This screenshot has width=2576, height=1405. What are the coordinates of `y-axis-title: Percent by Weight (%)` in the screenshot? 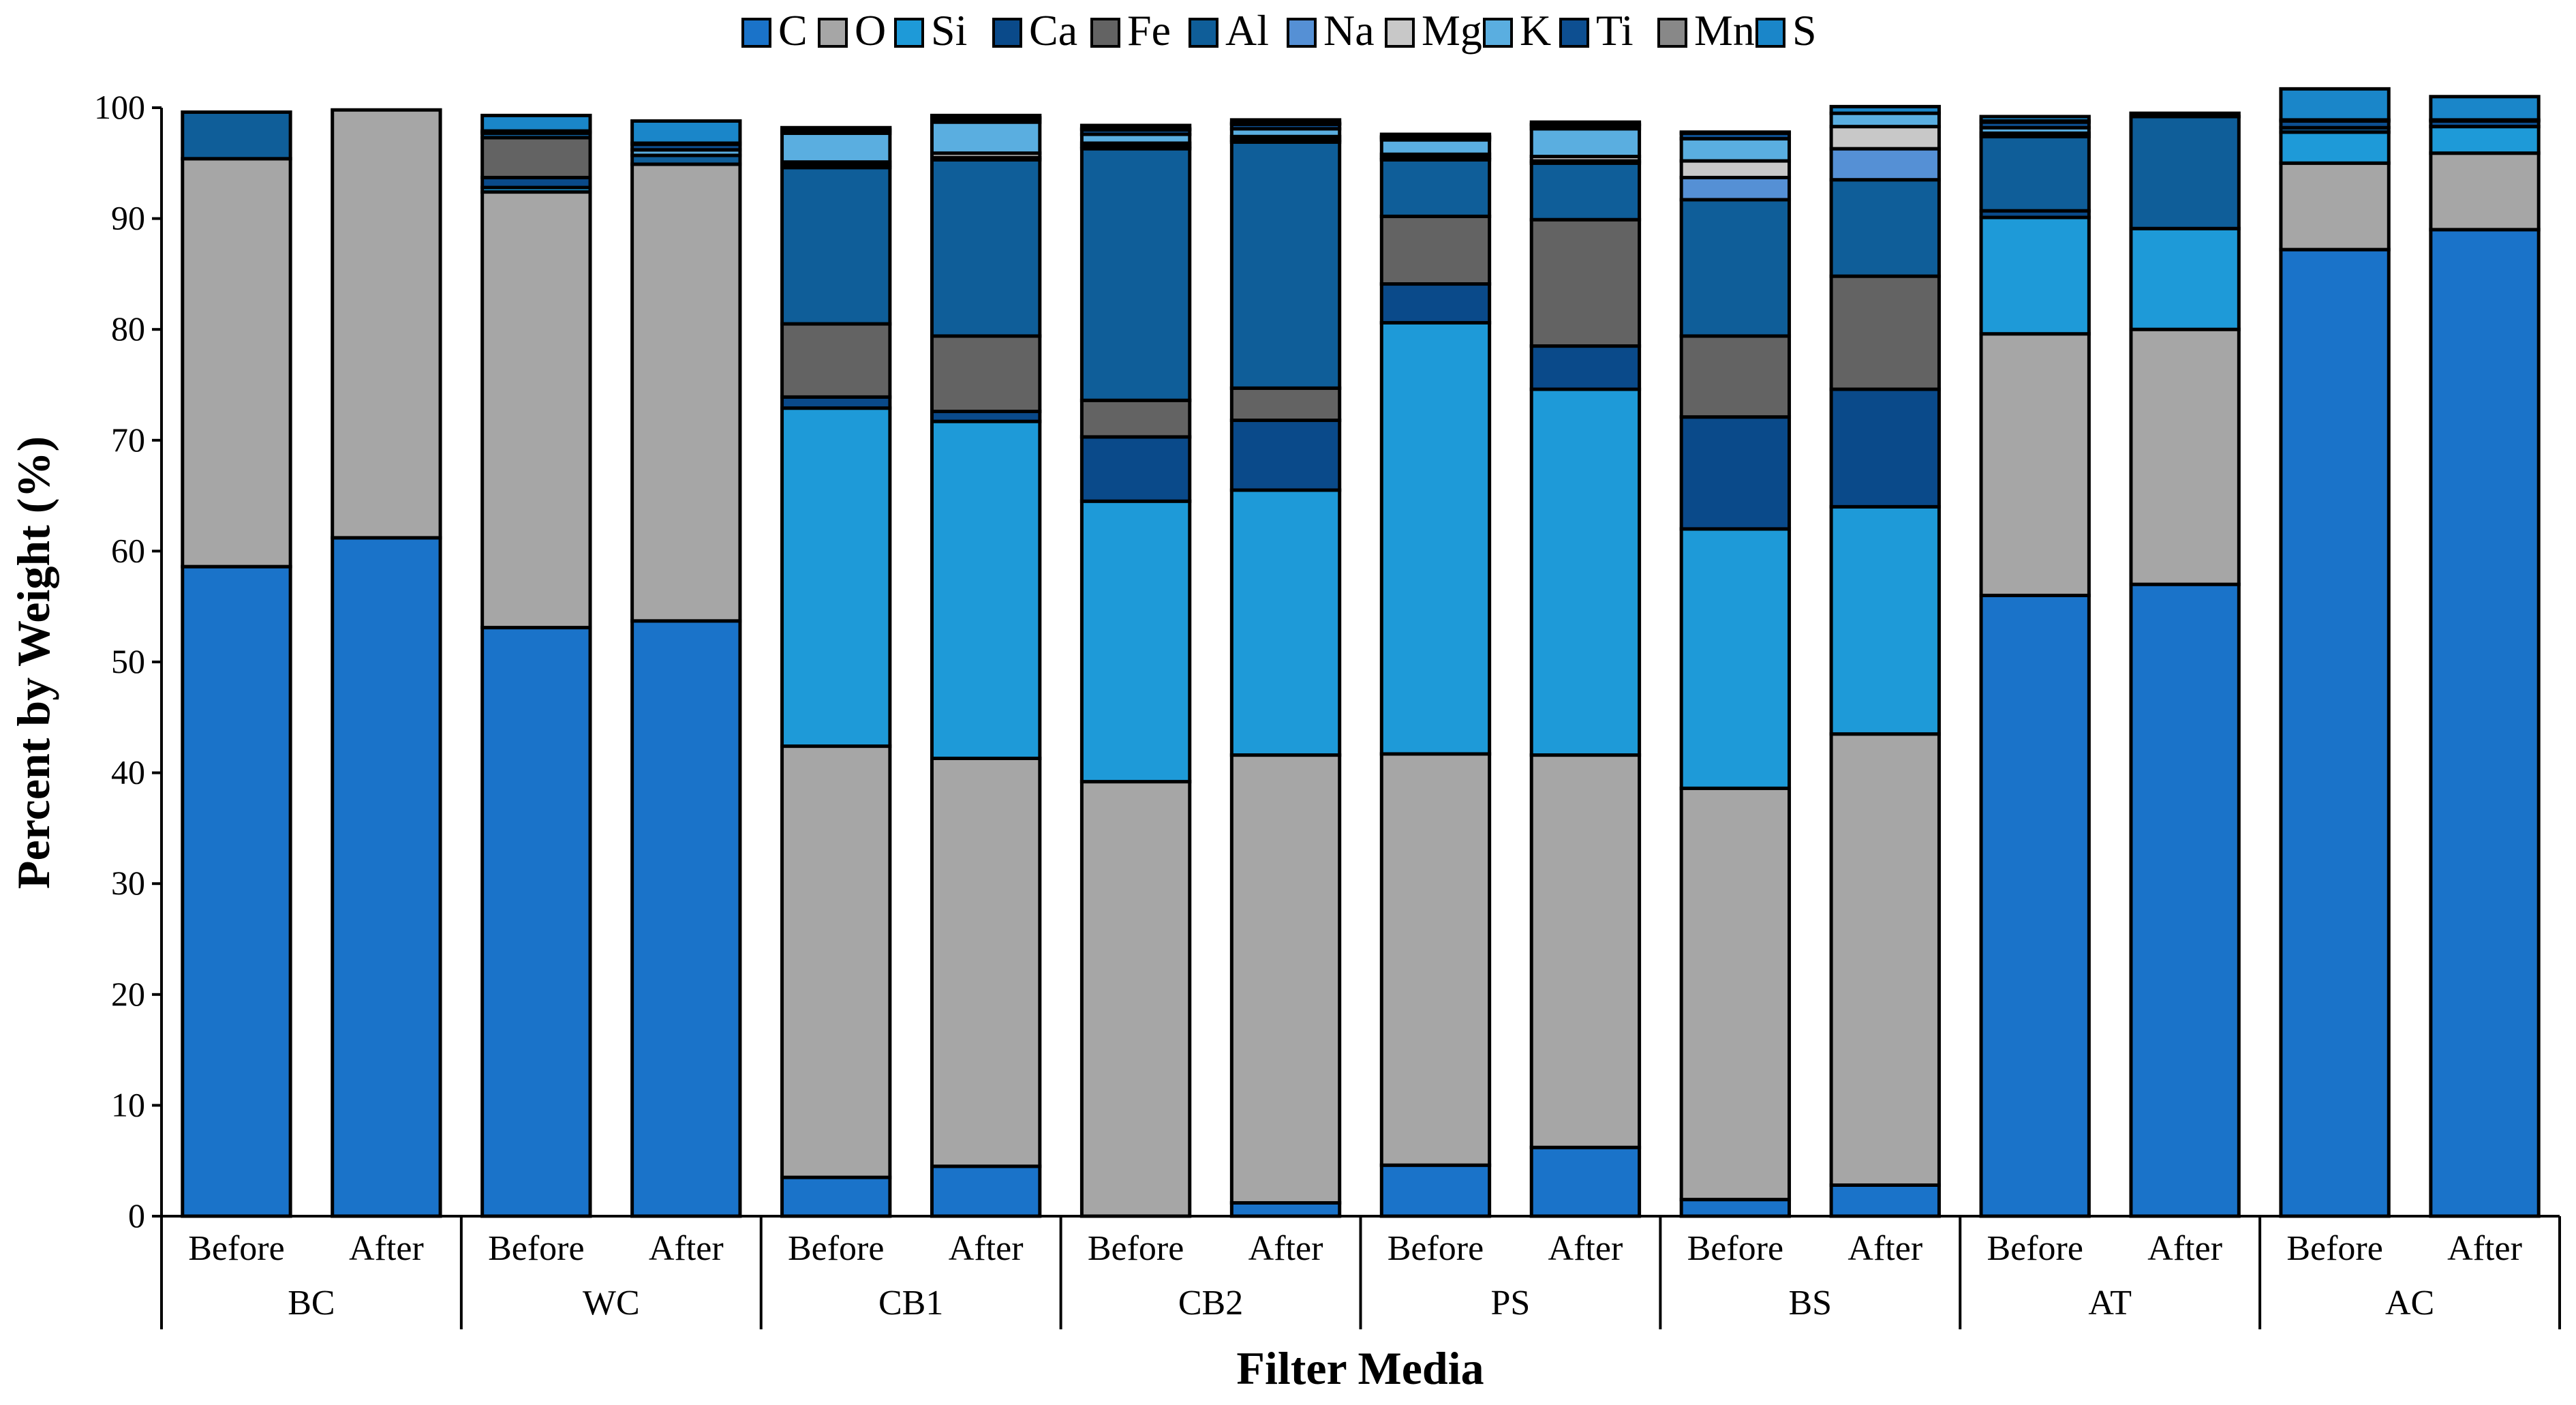 It's located at (33, 663).